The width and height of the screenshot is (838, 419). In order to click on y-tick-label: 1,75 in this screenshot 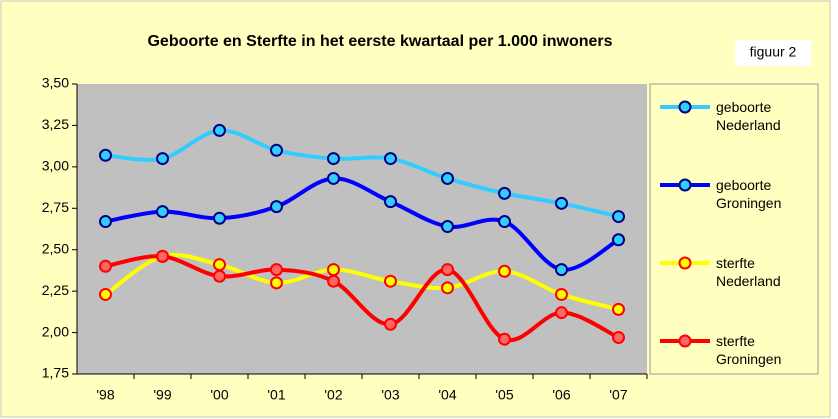, I will do `click(55, 373)`.